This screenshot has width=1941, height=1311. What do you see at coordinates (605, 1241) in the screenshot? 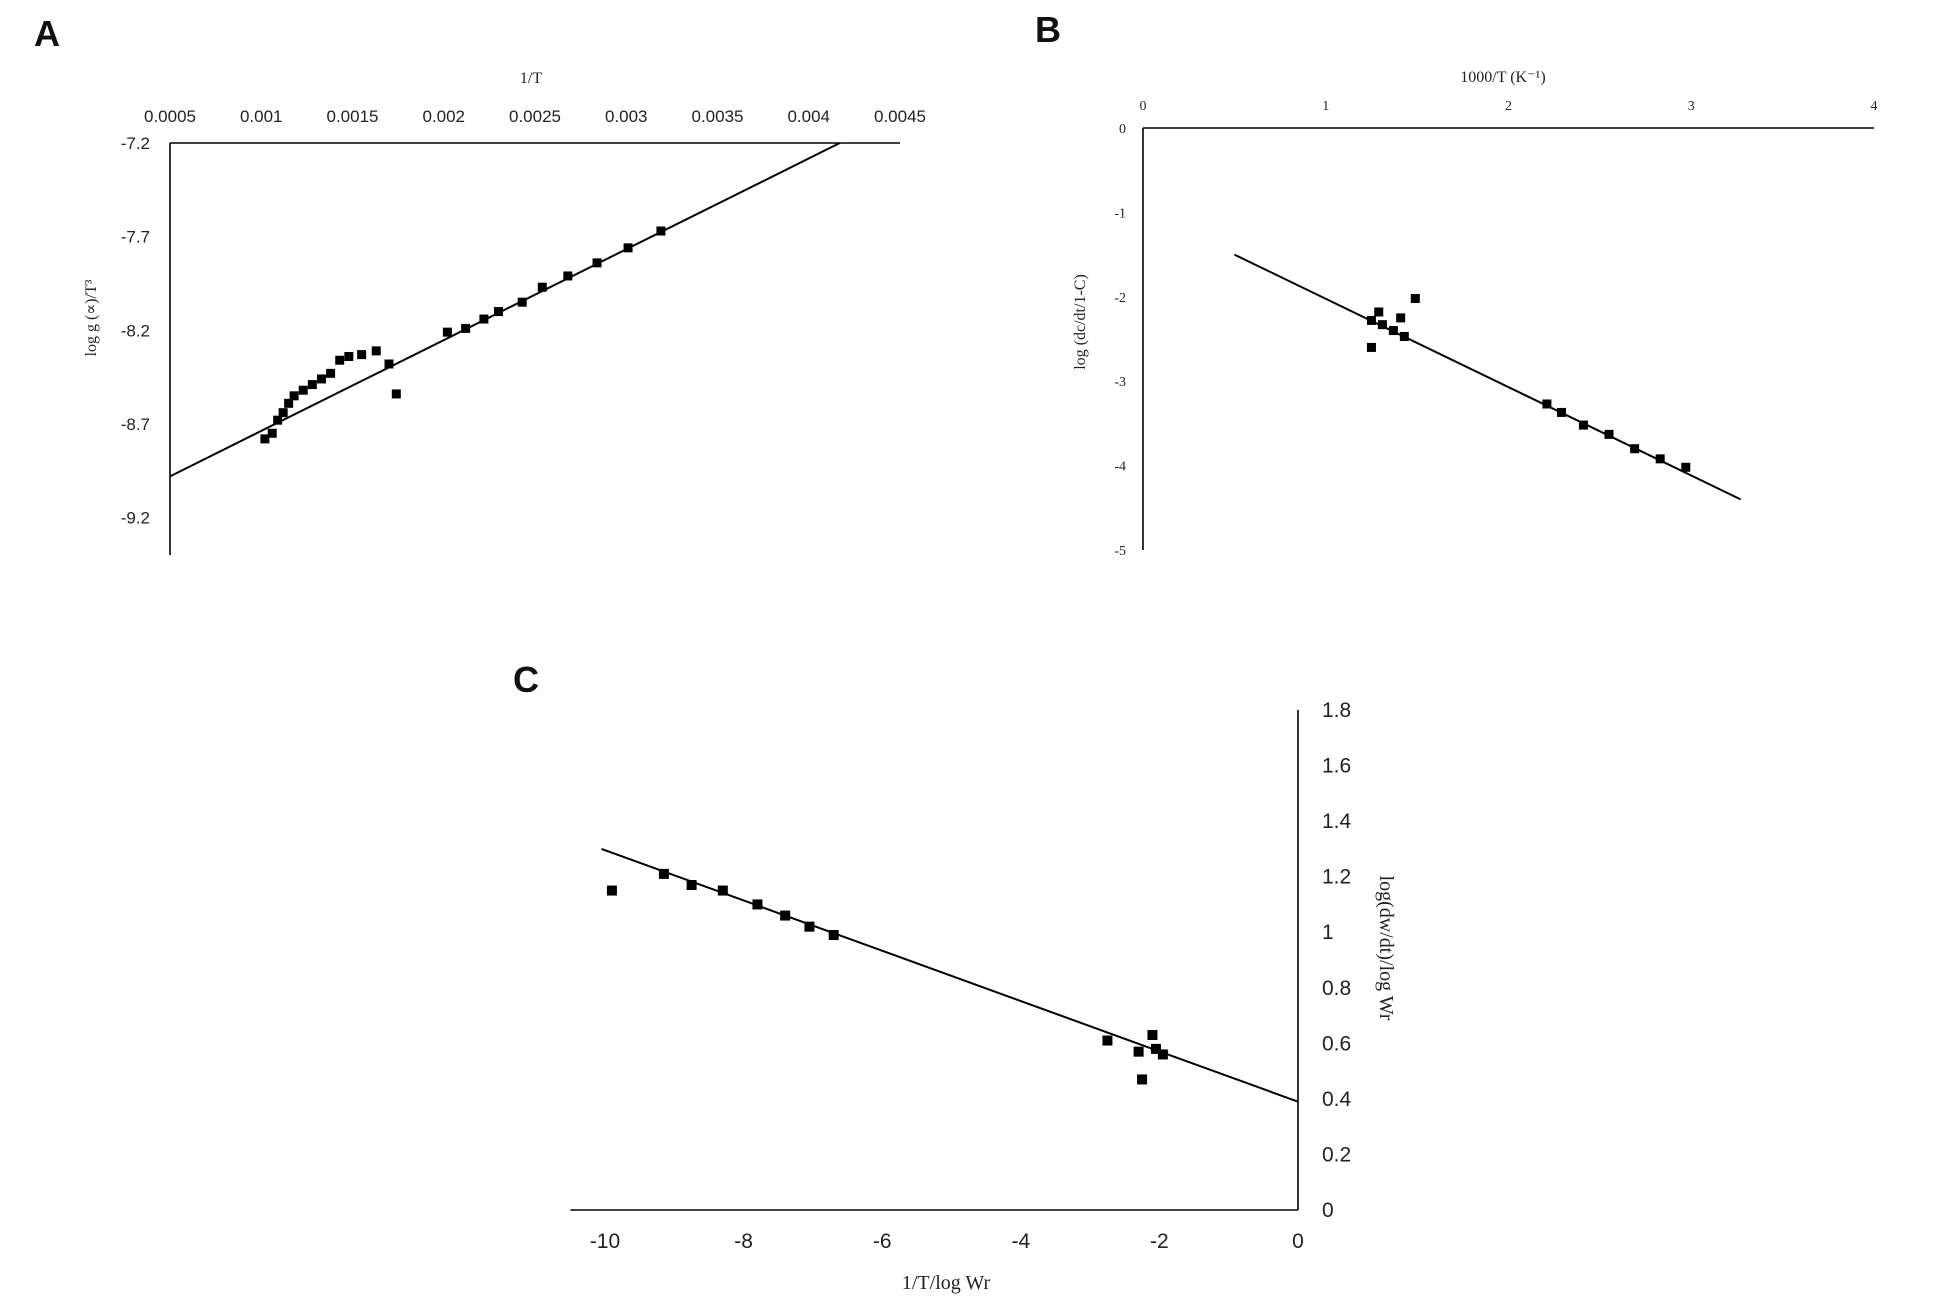
I see `x-tick-label: -10` at bounding box center [605, 1241].